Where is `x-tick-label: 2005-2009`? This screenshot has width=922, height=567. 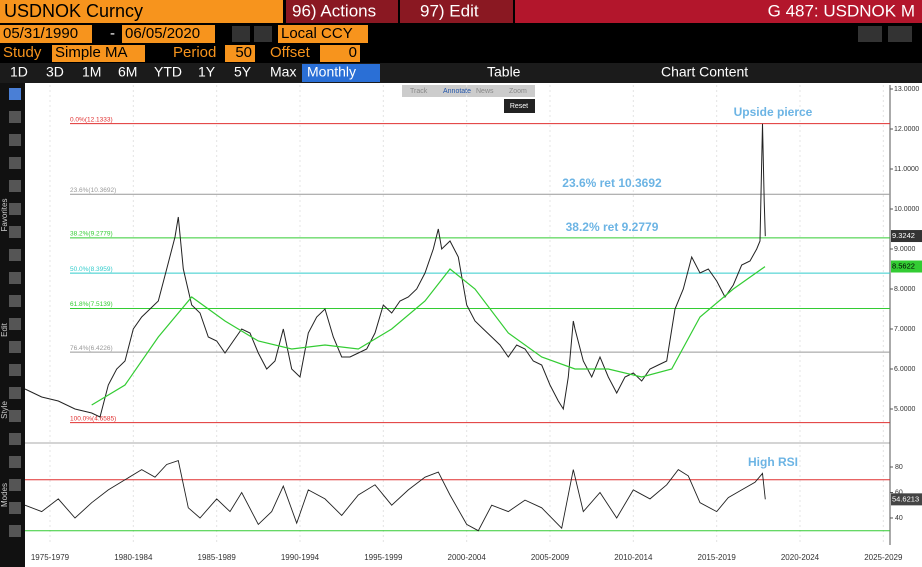
x-tick-label: 2005-2009 is located at coordinates (550, 557).